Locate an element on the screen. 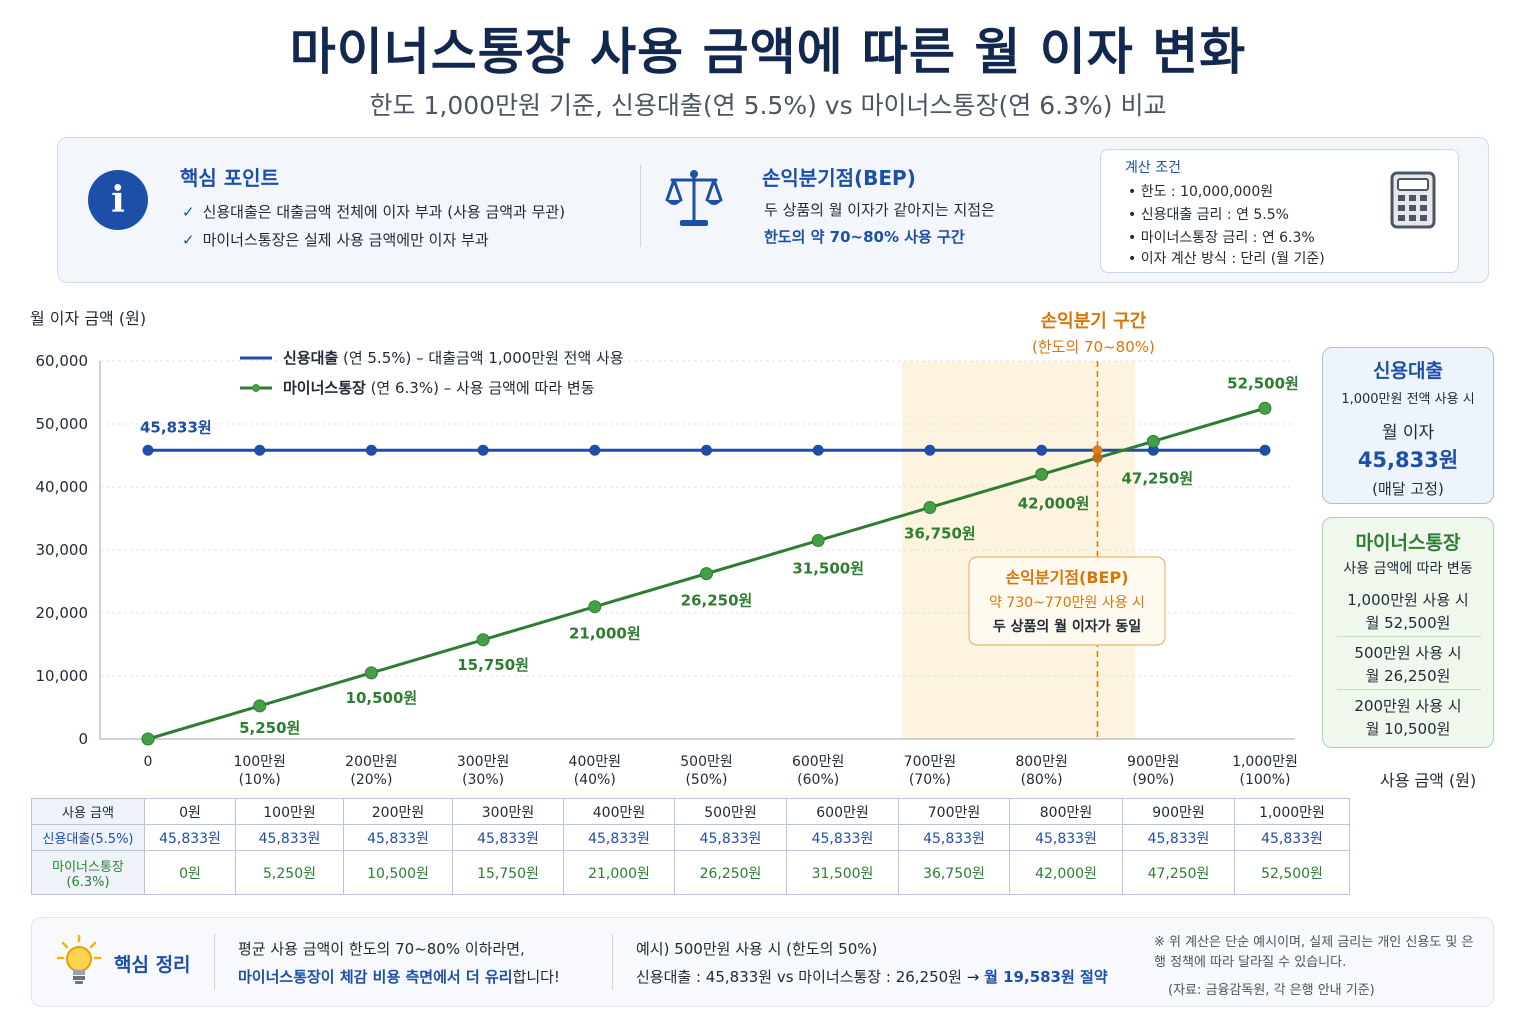 This screenshot has width=1536, height=1024. minus-value-label: 15,750원 is located at coordinates (493, 665).